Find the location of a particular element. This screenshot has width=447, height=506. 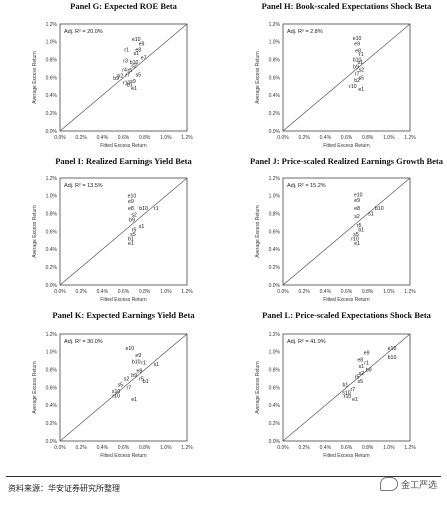

data-point-label: r10 is located at coordinates (348, 397).